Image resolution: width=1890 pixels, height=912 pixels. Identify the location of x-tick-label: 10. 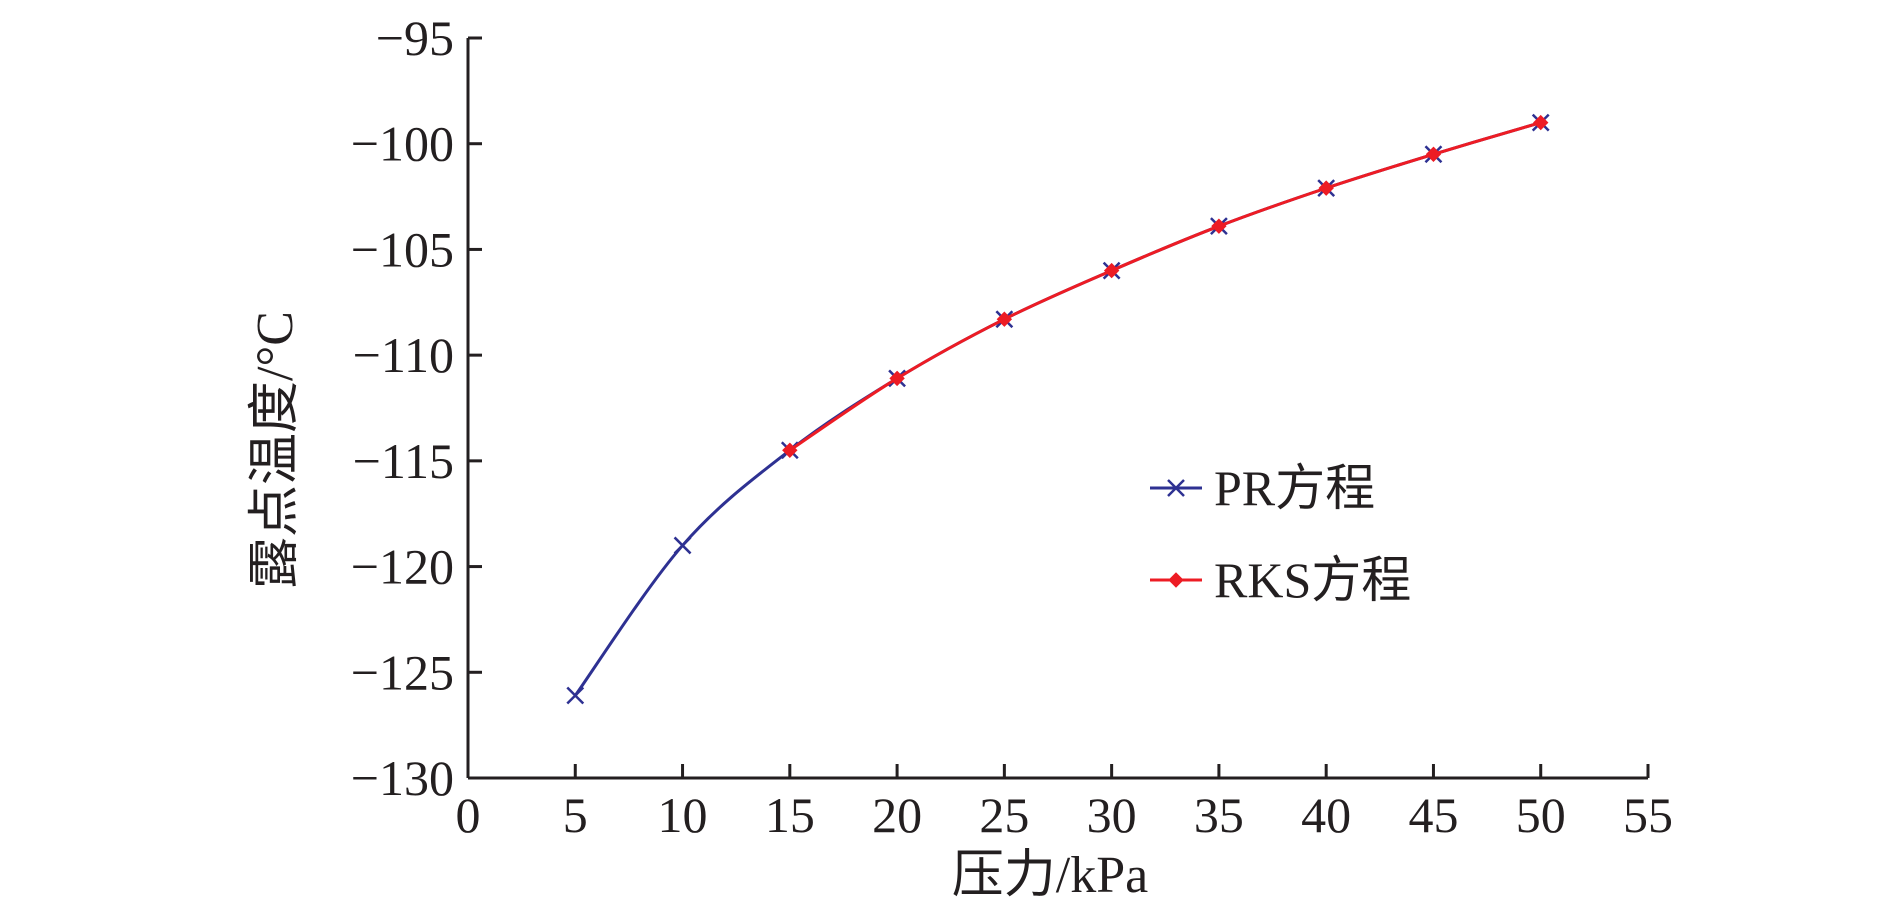
(683, 815).